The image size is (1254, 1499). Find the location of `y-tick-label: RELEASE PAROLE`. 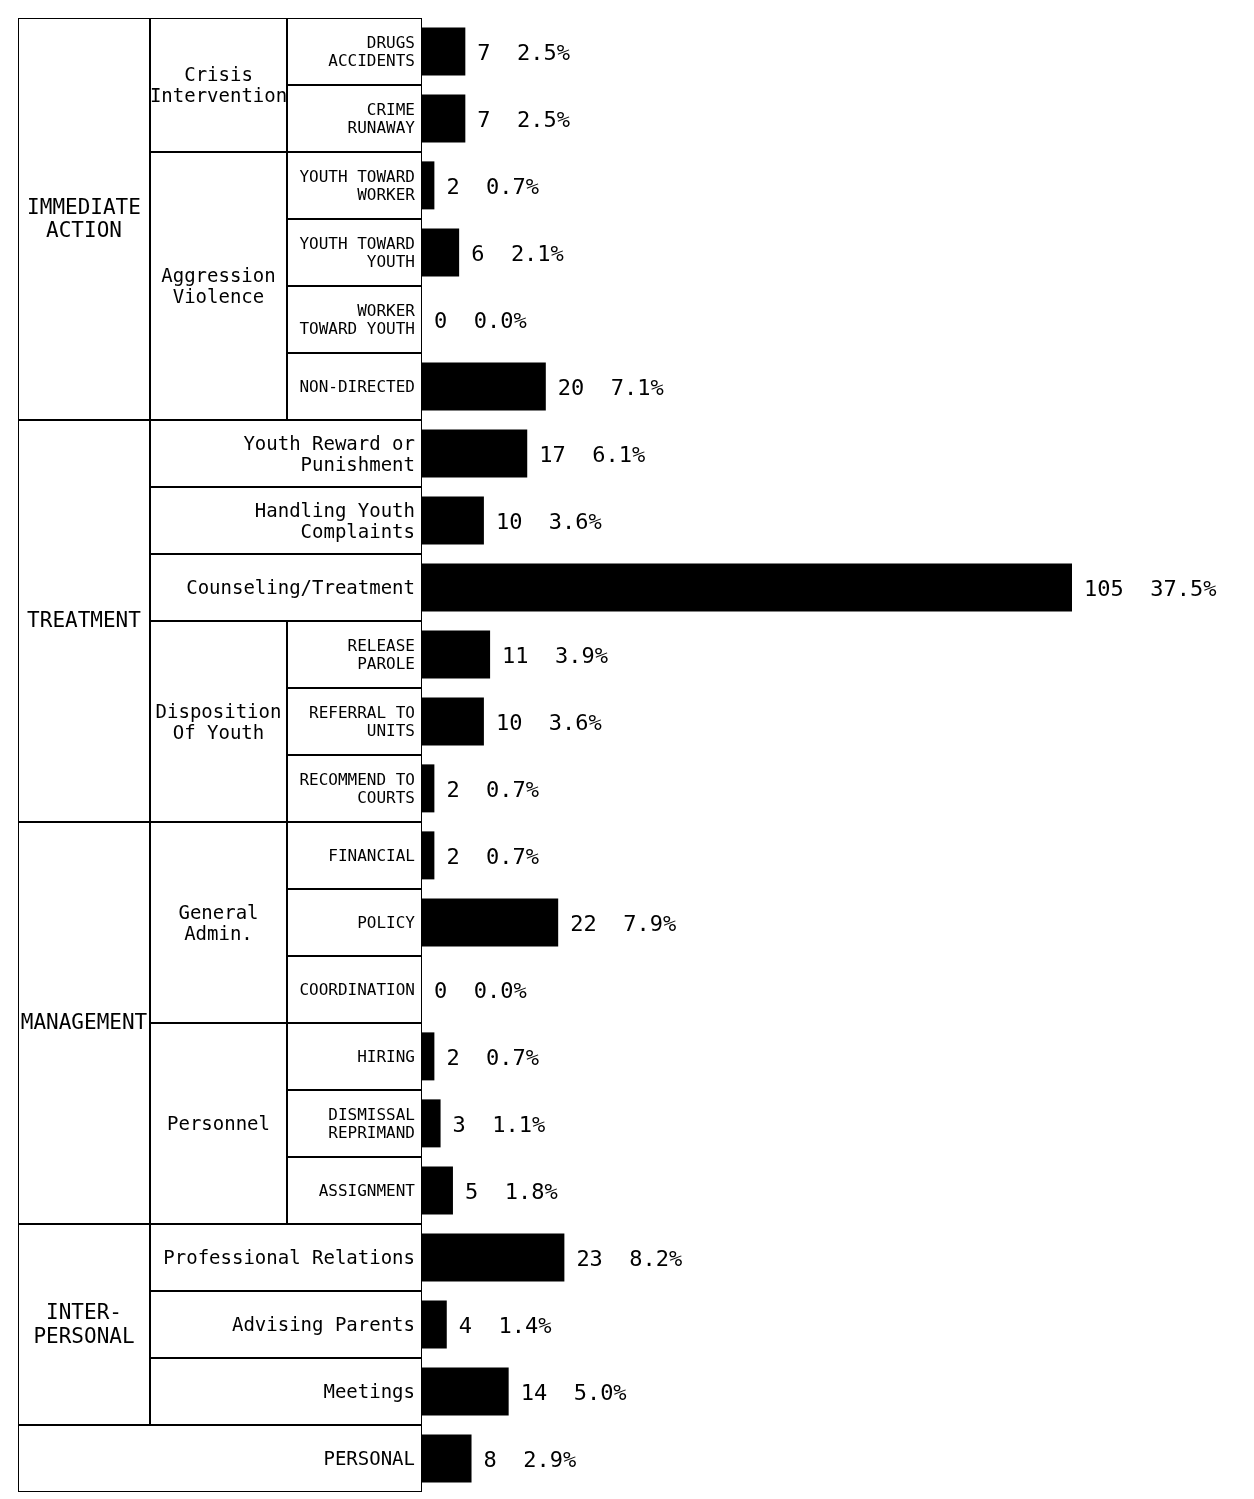

y-tick-label: RELEASE PAROLE is located at coordinates (380, 654).